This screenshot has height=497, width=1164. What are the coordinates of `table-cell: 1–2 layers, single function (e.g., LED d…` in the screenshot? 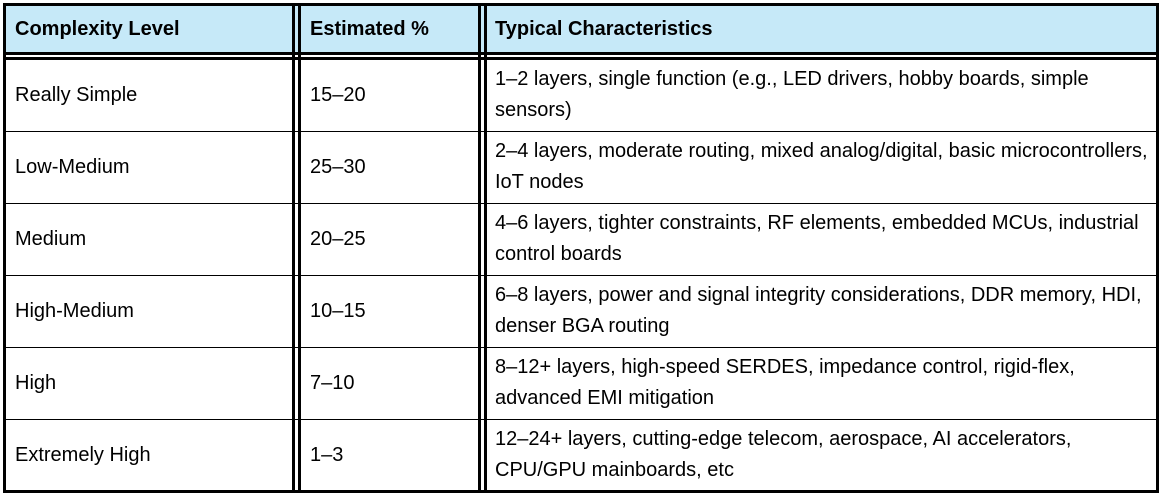 It's located at (792, 94).